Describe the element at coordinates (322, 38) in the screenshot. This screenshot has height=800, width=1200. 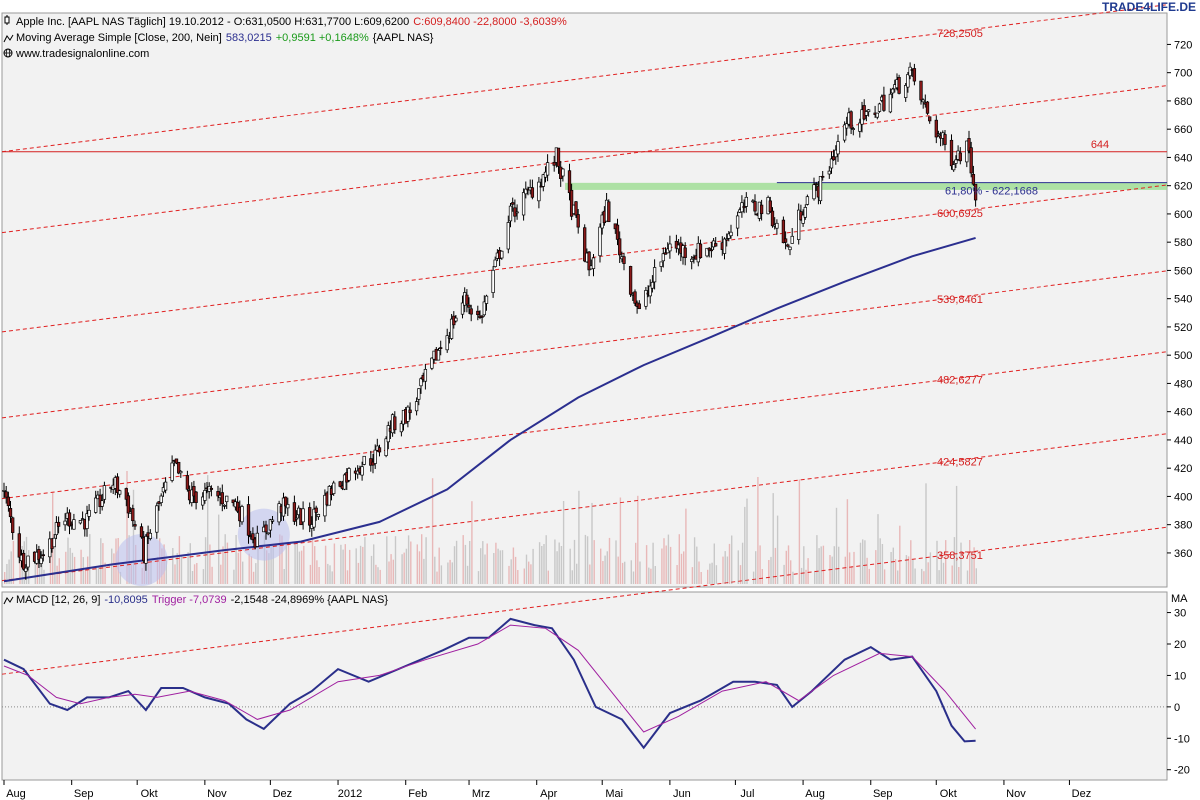
I see `ma-legend-change: +0,9591 +0,1648%` at that location.